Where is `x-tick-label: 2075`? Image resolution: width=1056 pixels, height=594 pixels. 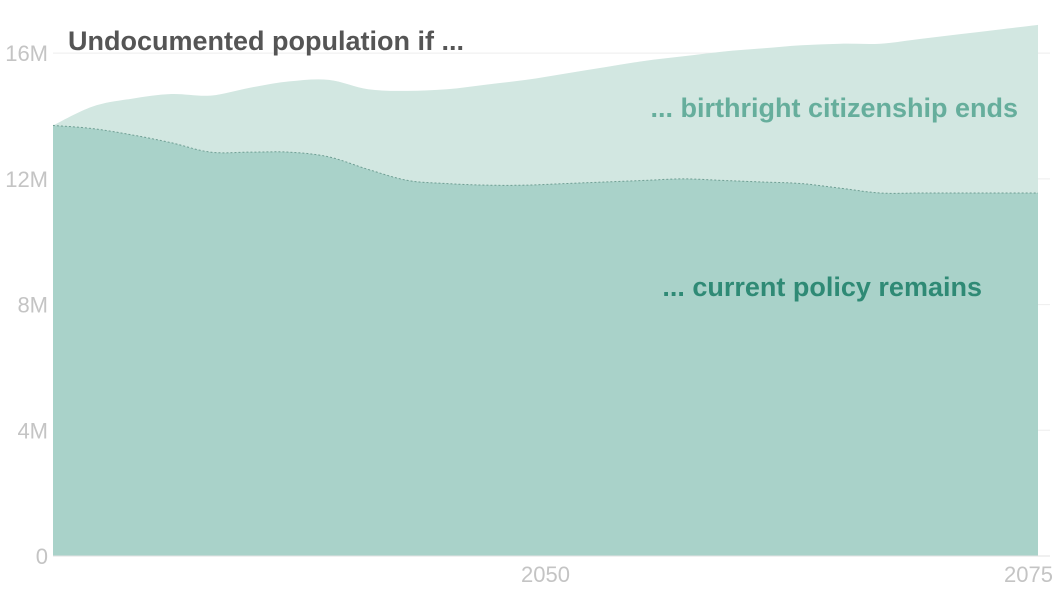
x-tick-label: 2075 is located at coordinates (1028, 574).